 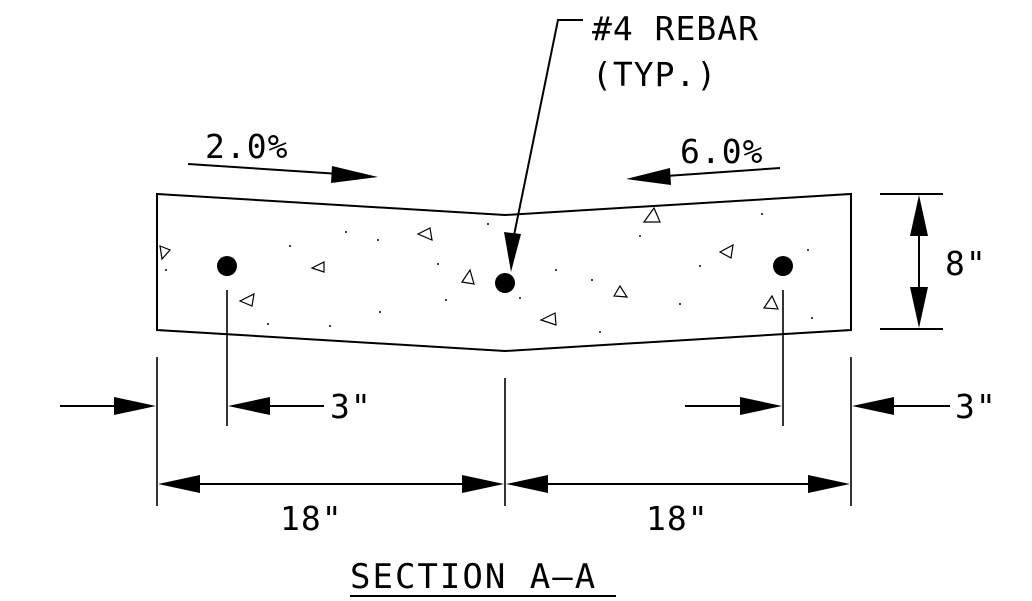 What do you see at coordinates (486, 269) in the screenshot?
I see `concrete-aggregate-hatch` at bounding box center [486, 269].